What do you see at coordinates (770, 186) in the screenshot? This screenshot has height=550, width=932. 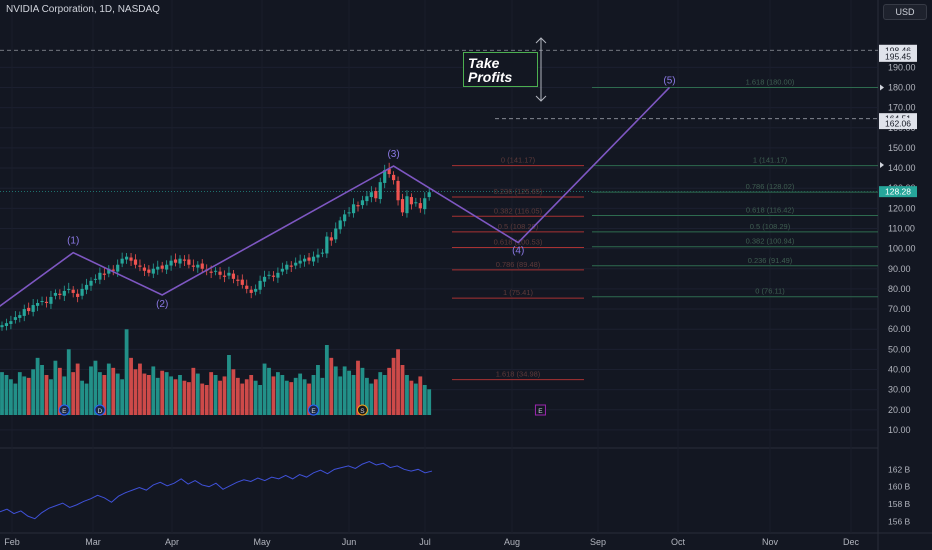 I see `fib-extension-label: 0.786 (128.02)` at bounding box center [770, 186].